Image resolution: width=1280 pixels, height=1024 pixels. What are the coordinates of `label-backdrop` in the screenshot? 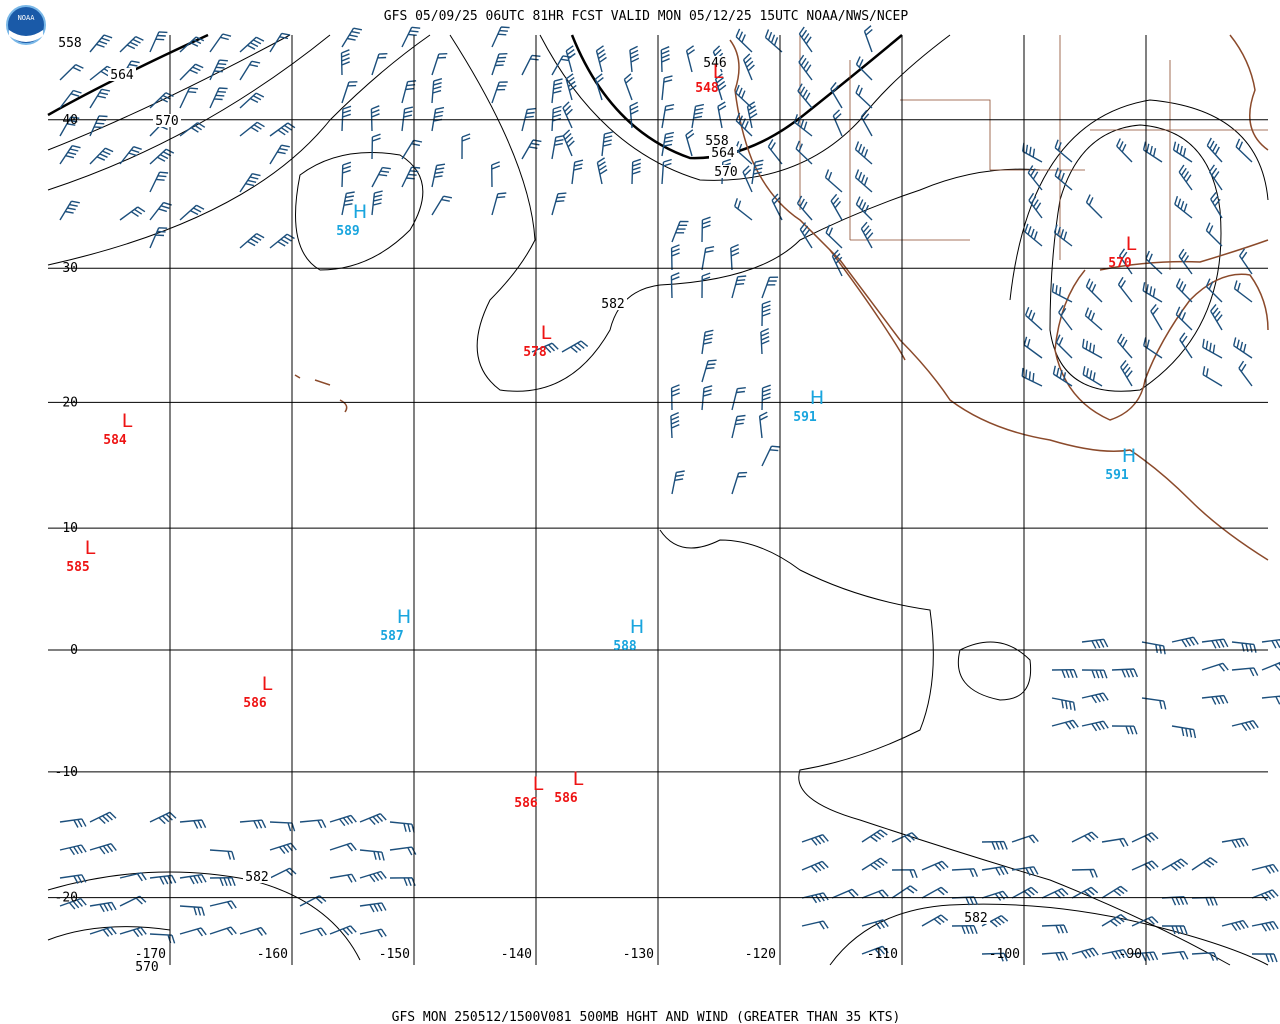 It's located at (70, 42).